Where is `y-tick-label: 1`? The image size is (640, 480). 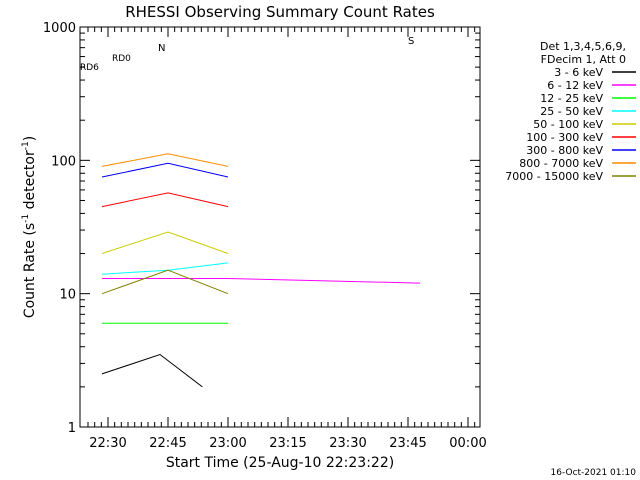
y-tick-label: 1 is located at coordinates (72, 428).